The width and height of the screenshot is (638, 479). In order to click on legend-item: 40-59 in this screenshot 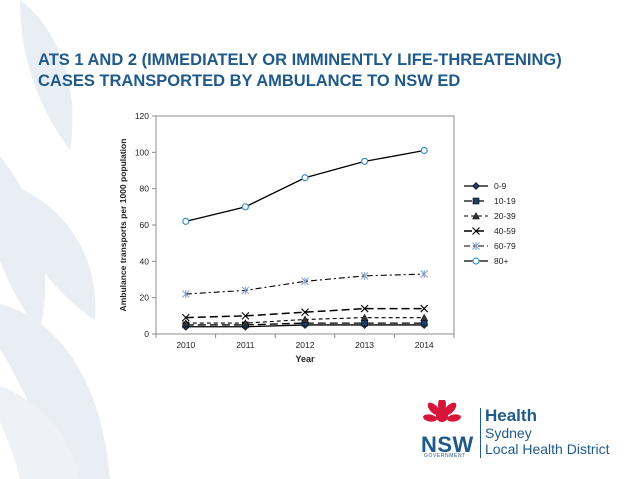, I will do `click(490, 231)`.